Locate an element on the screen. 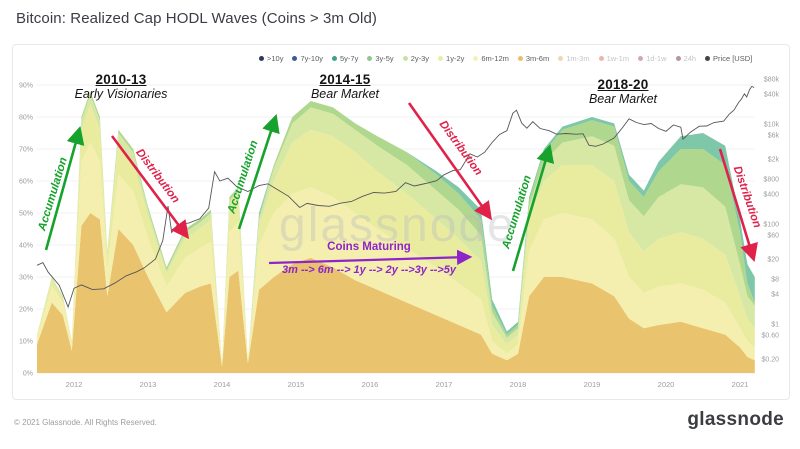 Image resolution: width=800 pixels, height=449 pixels. legend-item-label: 1d-1w is located at coordinates (656, 58).